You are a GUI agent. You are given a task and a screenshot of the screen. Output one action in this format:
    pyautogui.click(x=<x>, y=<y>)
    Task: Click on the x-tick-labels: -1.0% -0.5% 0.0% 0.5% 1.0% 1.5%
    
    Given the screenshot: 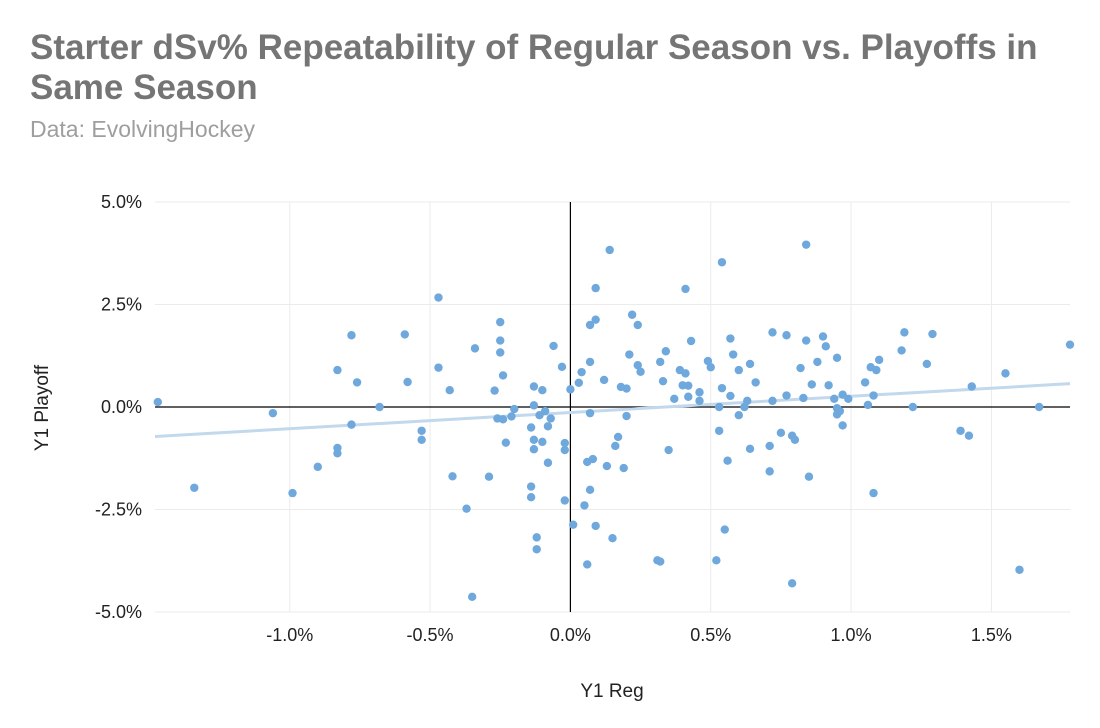 What is the action you would take?
    pyautogui.click(x=639, y=635)
    